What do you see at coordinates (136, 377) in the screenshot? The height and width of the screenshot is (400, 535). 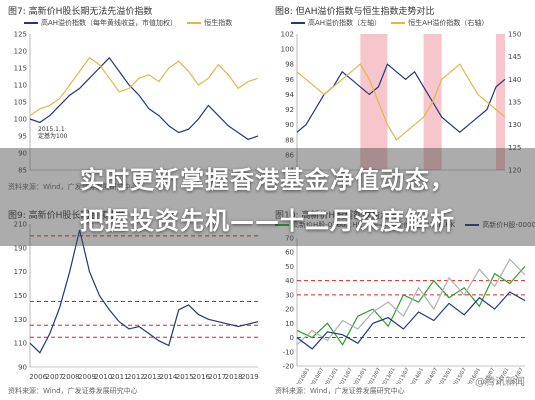 I see `x-tick-label: 2012` at bounding box center [136, 377].